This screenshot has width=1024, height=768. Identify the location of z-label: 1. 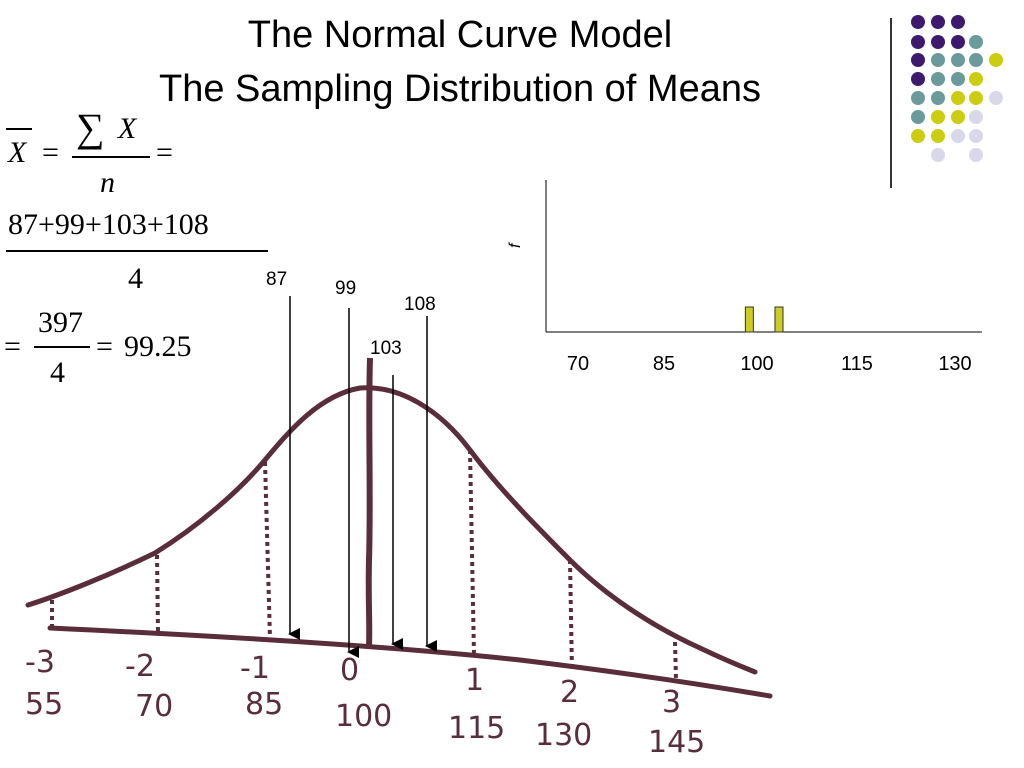
(474, 680).